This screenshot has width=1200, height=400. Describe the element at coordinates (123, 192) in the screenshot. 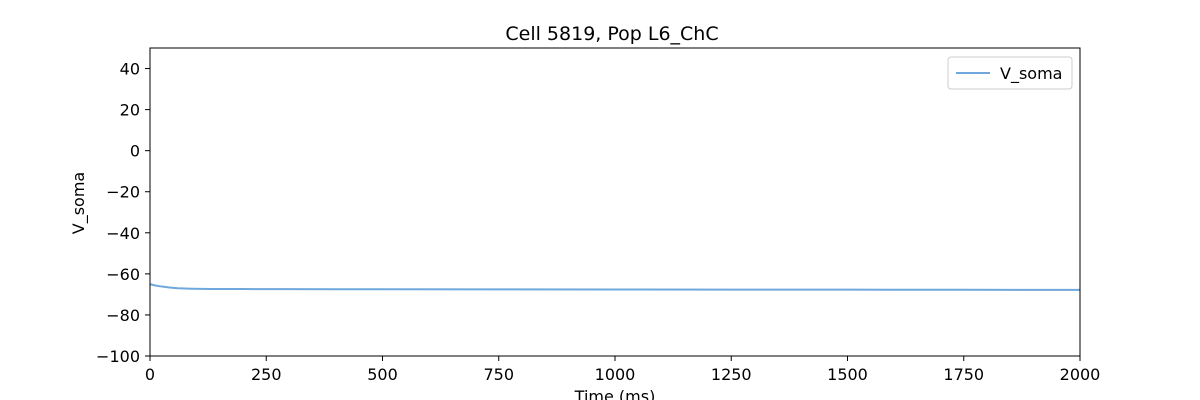

I see `y-tick-label: −20` at that location.